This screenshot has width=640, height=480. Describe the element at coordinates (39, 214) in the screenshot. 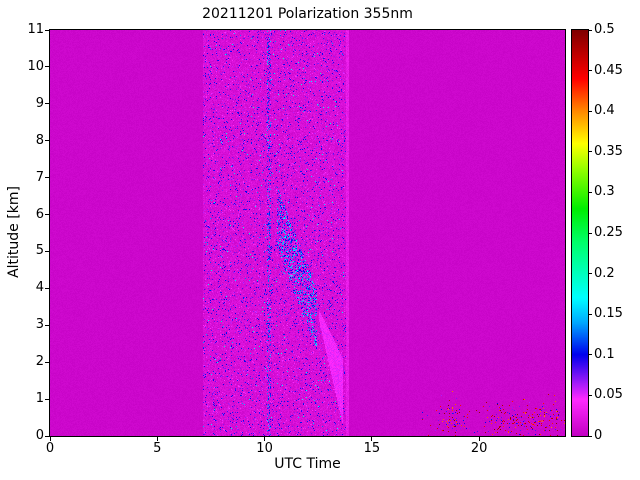

I see `y-tick-label: 6` at that location.